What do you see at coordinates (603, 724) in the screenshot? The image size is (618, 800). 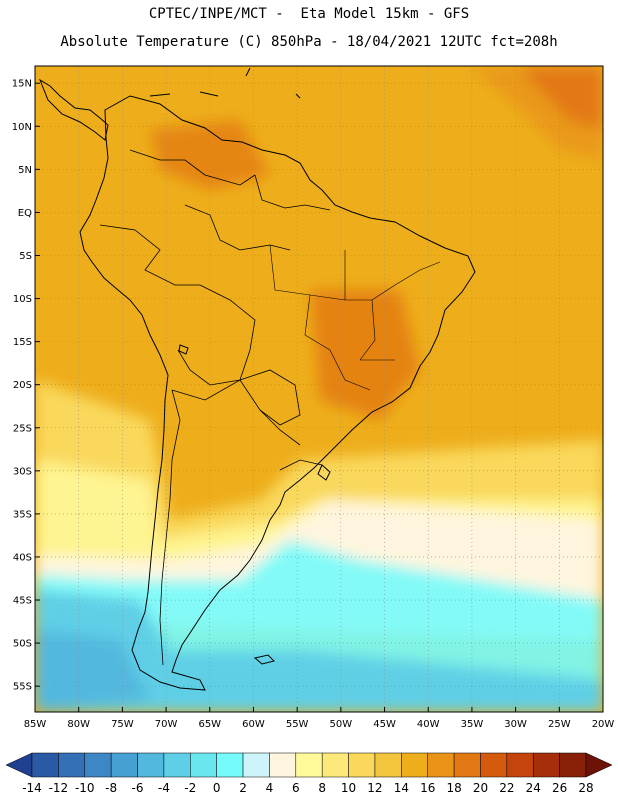 I see `lon-label: 20W` at bounding box center [603, 724].